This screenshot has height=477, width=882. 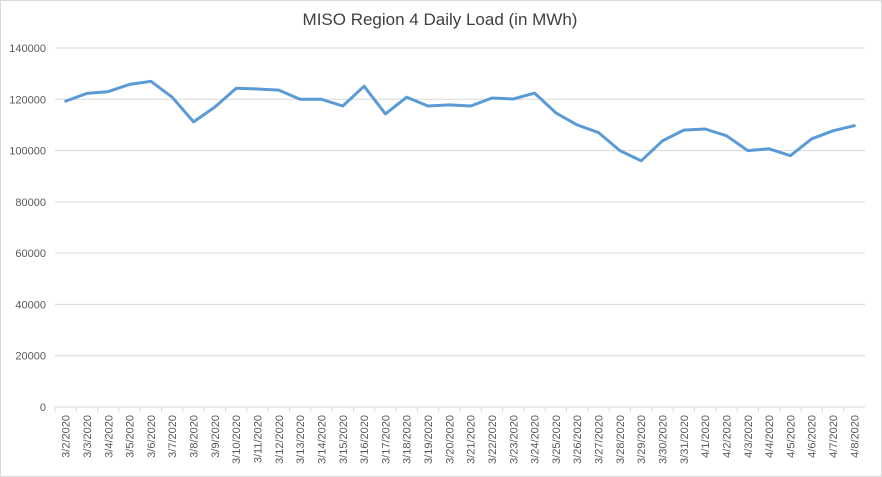 I want to click on y-tick-label: 40000, so click(x=30, y=305).